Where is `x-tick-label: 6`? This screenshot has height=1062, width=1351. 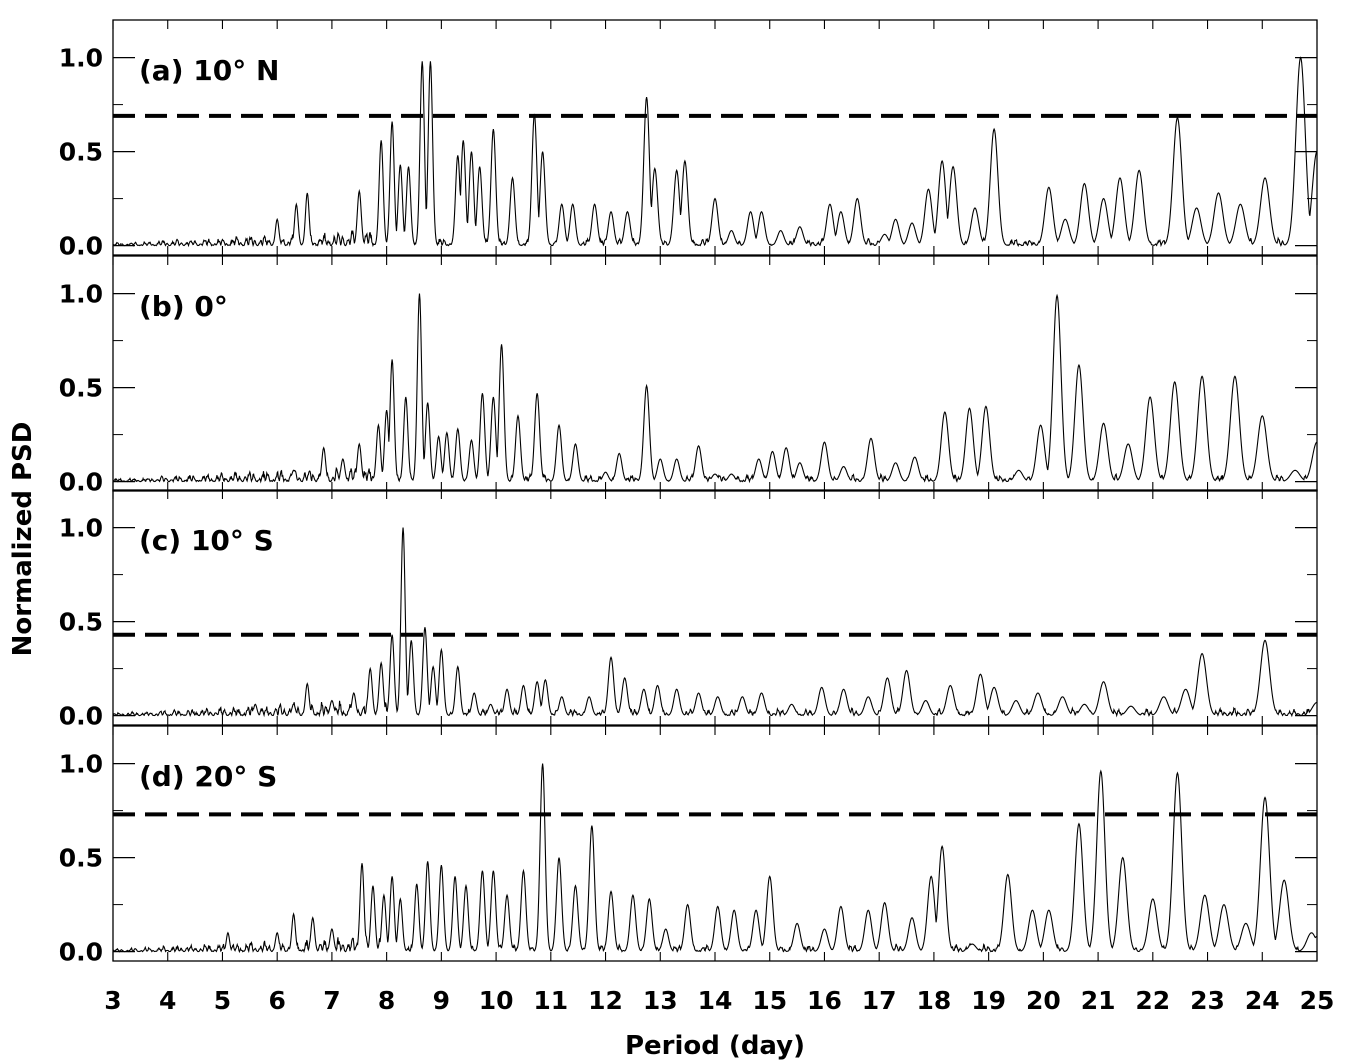 x-tick-label: 6 is located at coordinates (276, 1000).